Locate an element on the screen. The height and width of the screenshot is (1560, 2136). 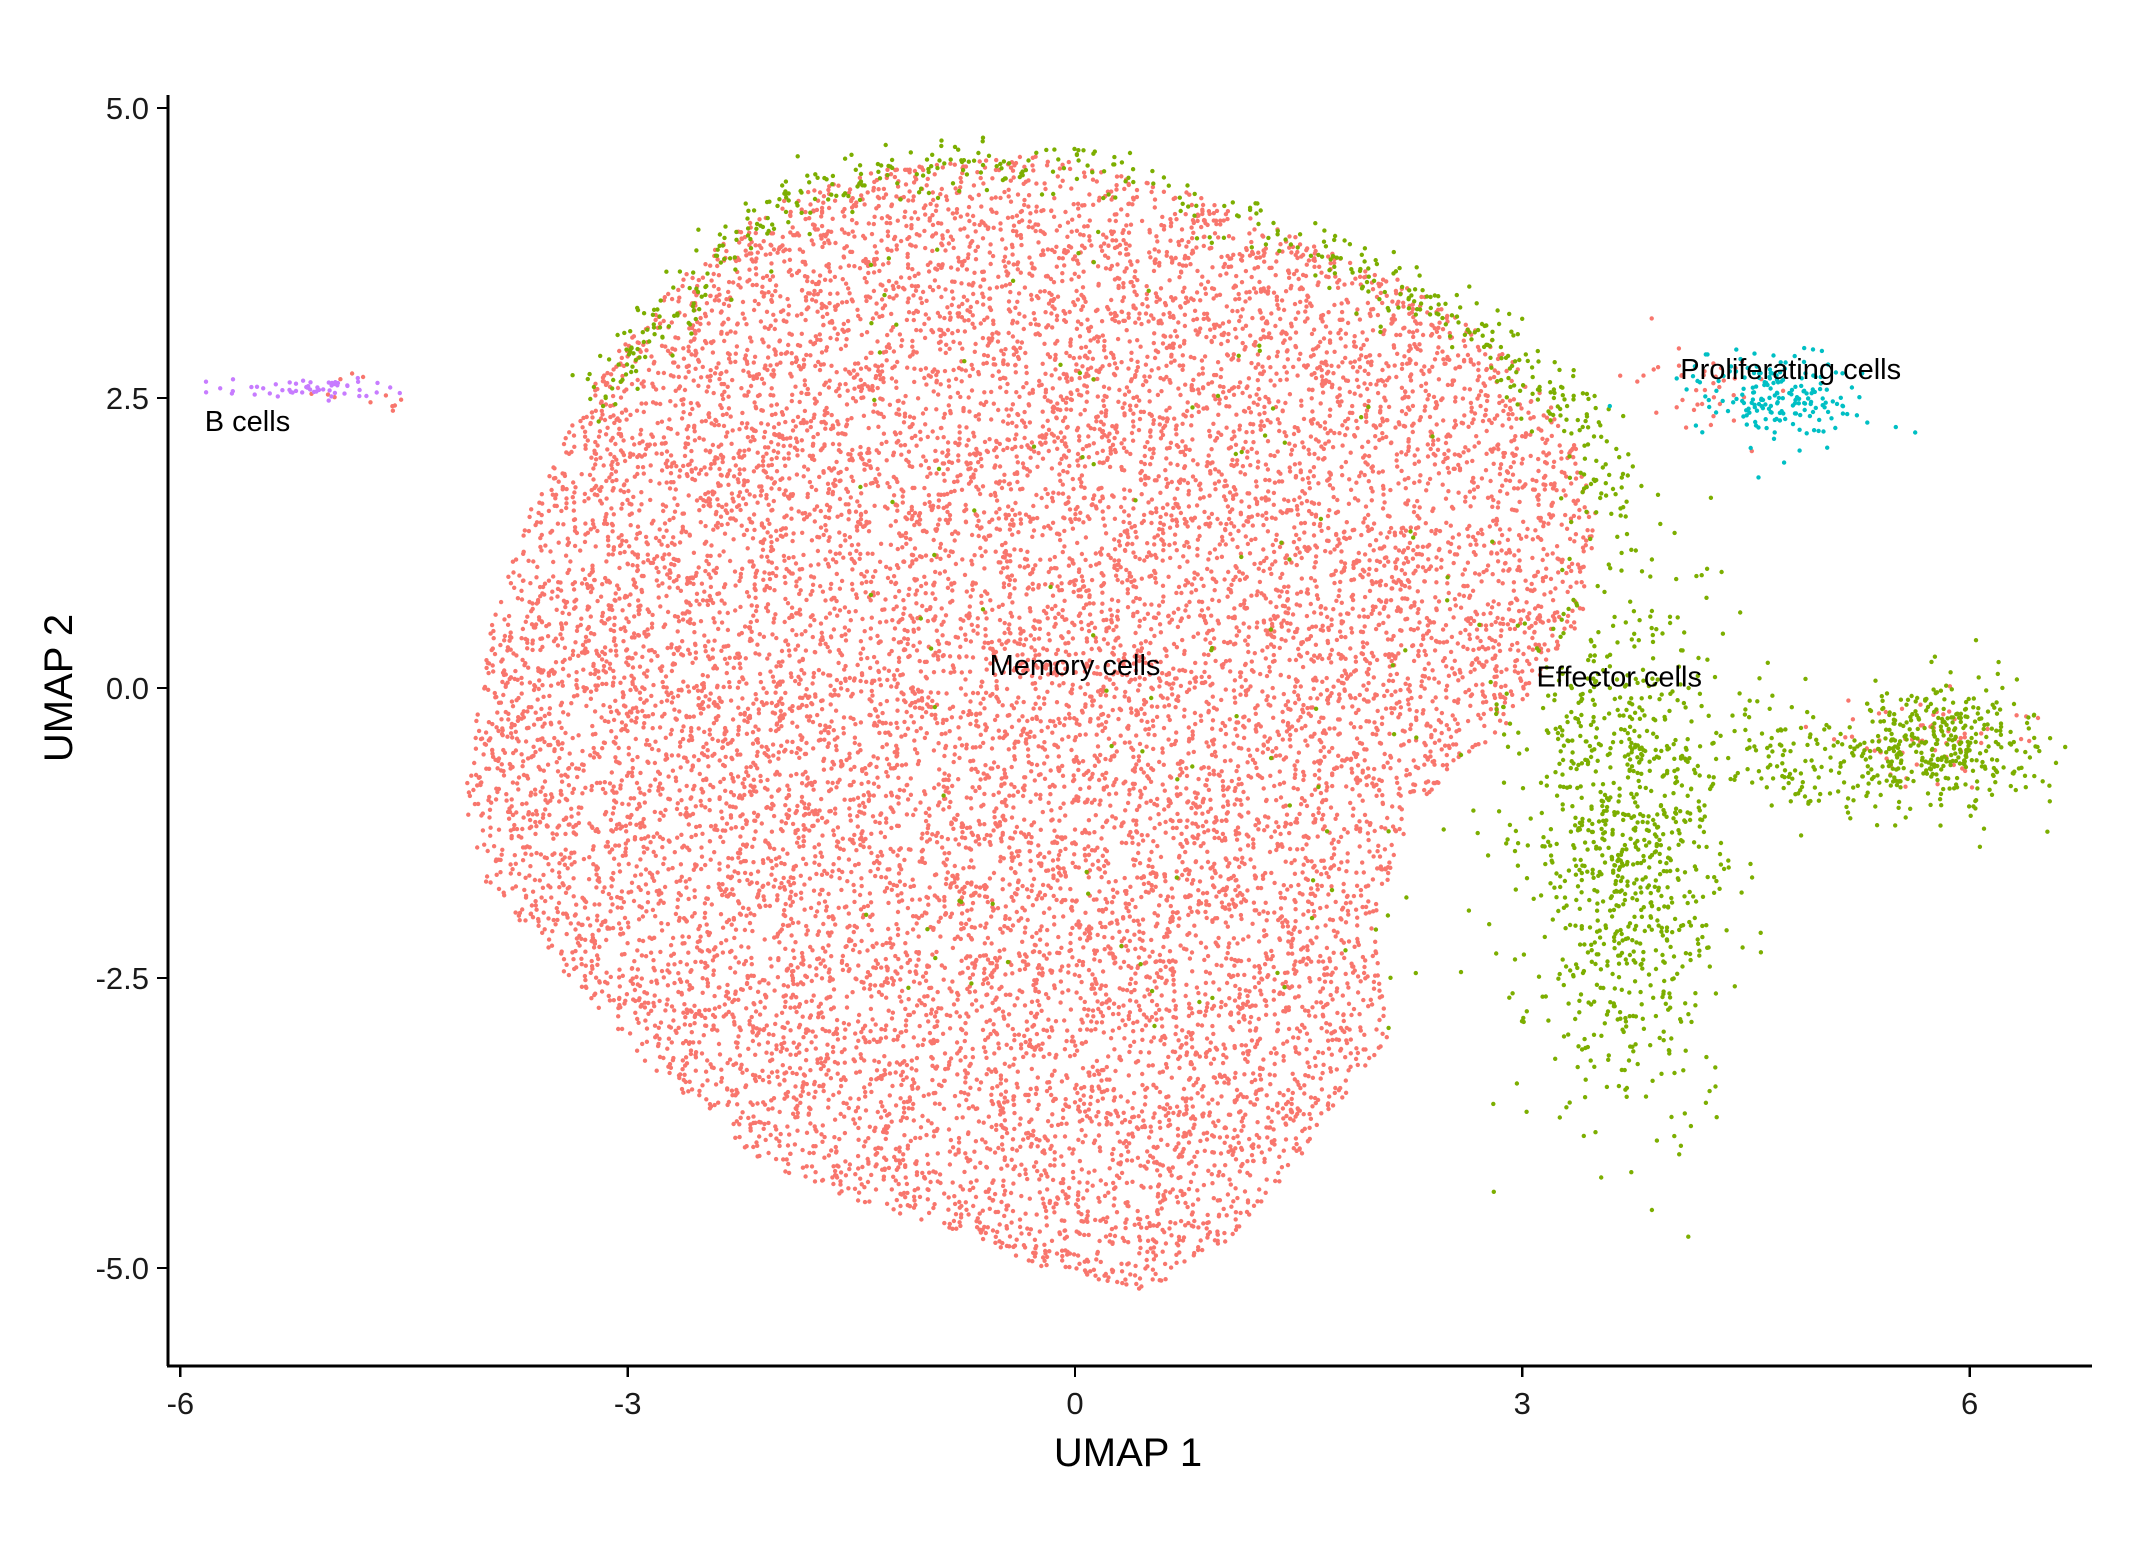
cluster-label-memory-cells: Memory cells is located at coordinates (1075, 666).